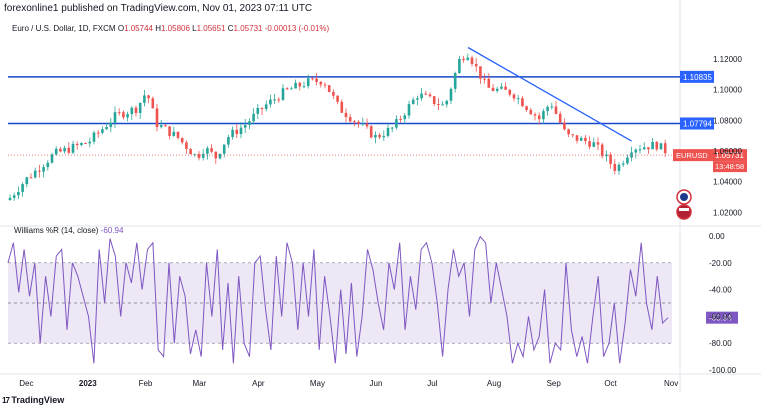 The height and width of the screenshot is (406, 761). What do you see at coordinates (376, 383) in the screenshot?
I see `time-tick-label: Jun` at bounding box center [376, 383].